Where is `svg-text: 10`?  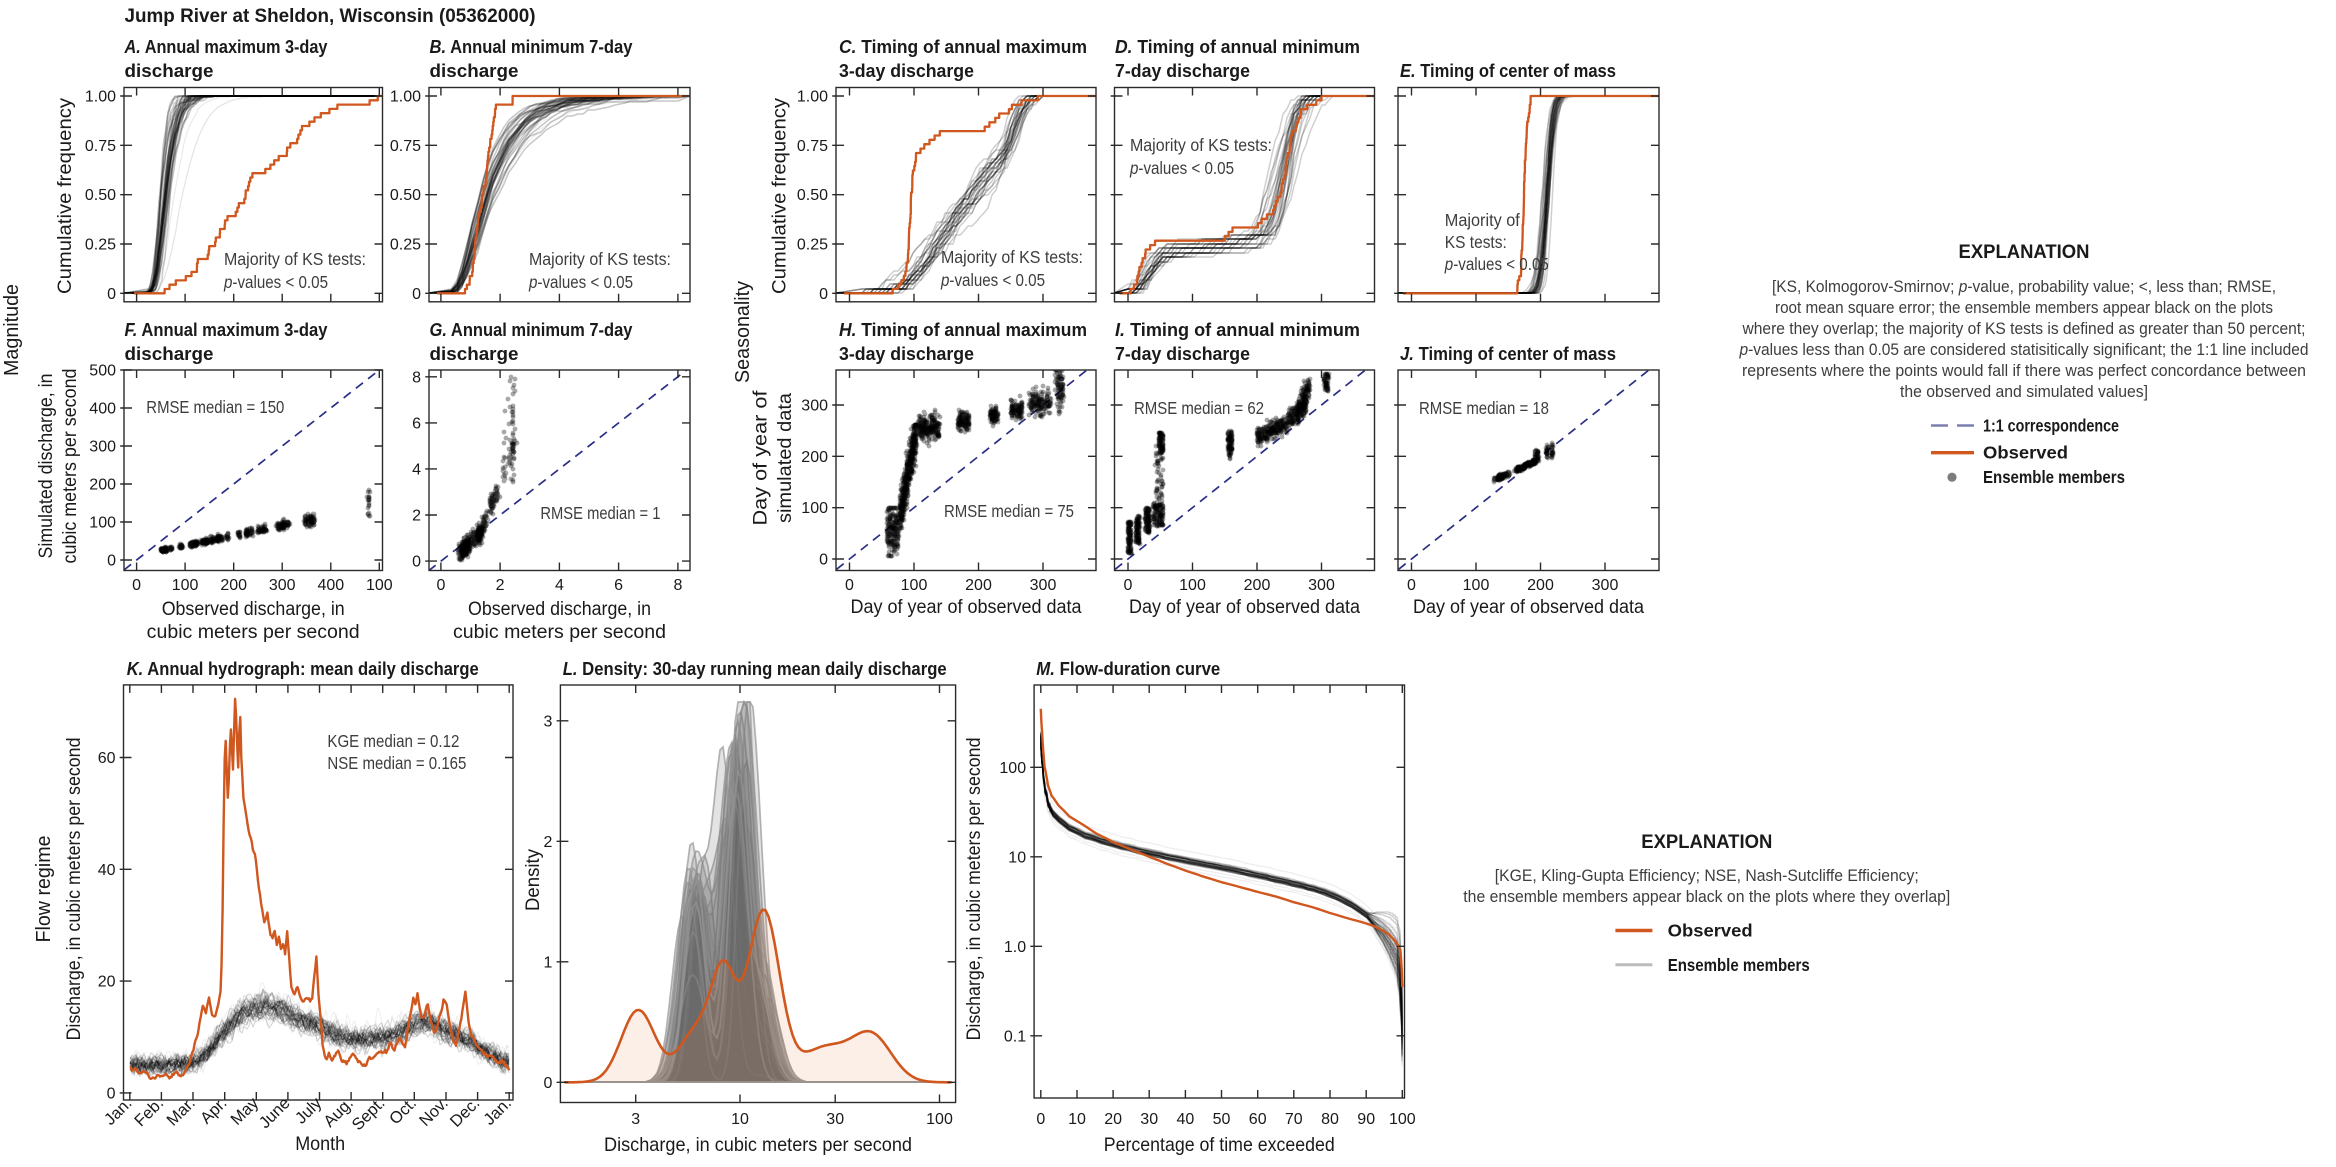
svg-text: 10 is located at coordinates (1017, 857).